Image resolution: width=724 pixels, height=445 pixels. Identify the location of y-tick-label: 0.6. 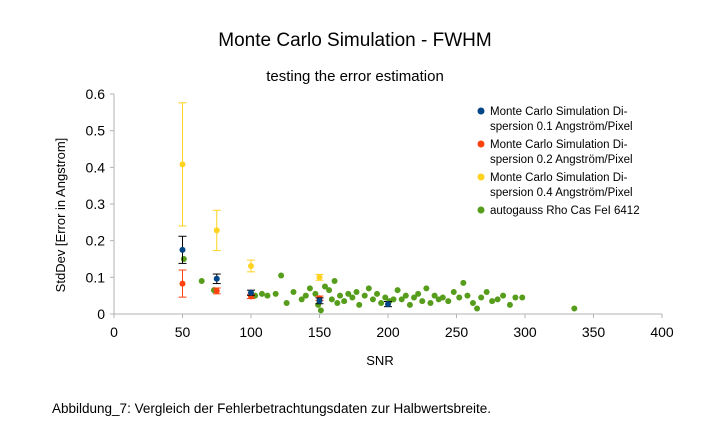
(96, 94).